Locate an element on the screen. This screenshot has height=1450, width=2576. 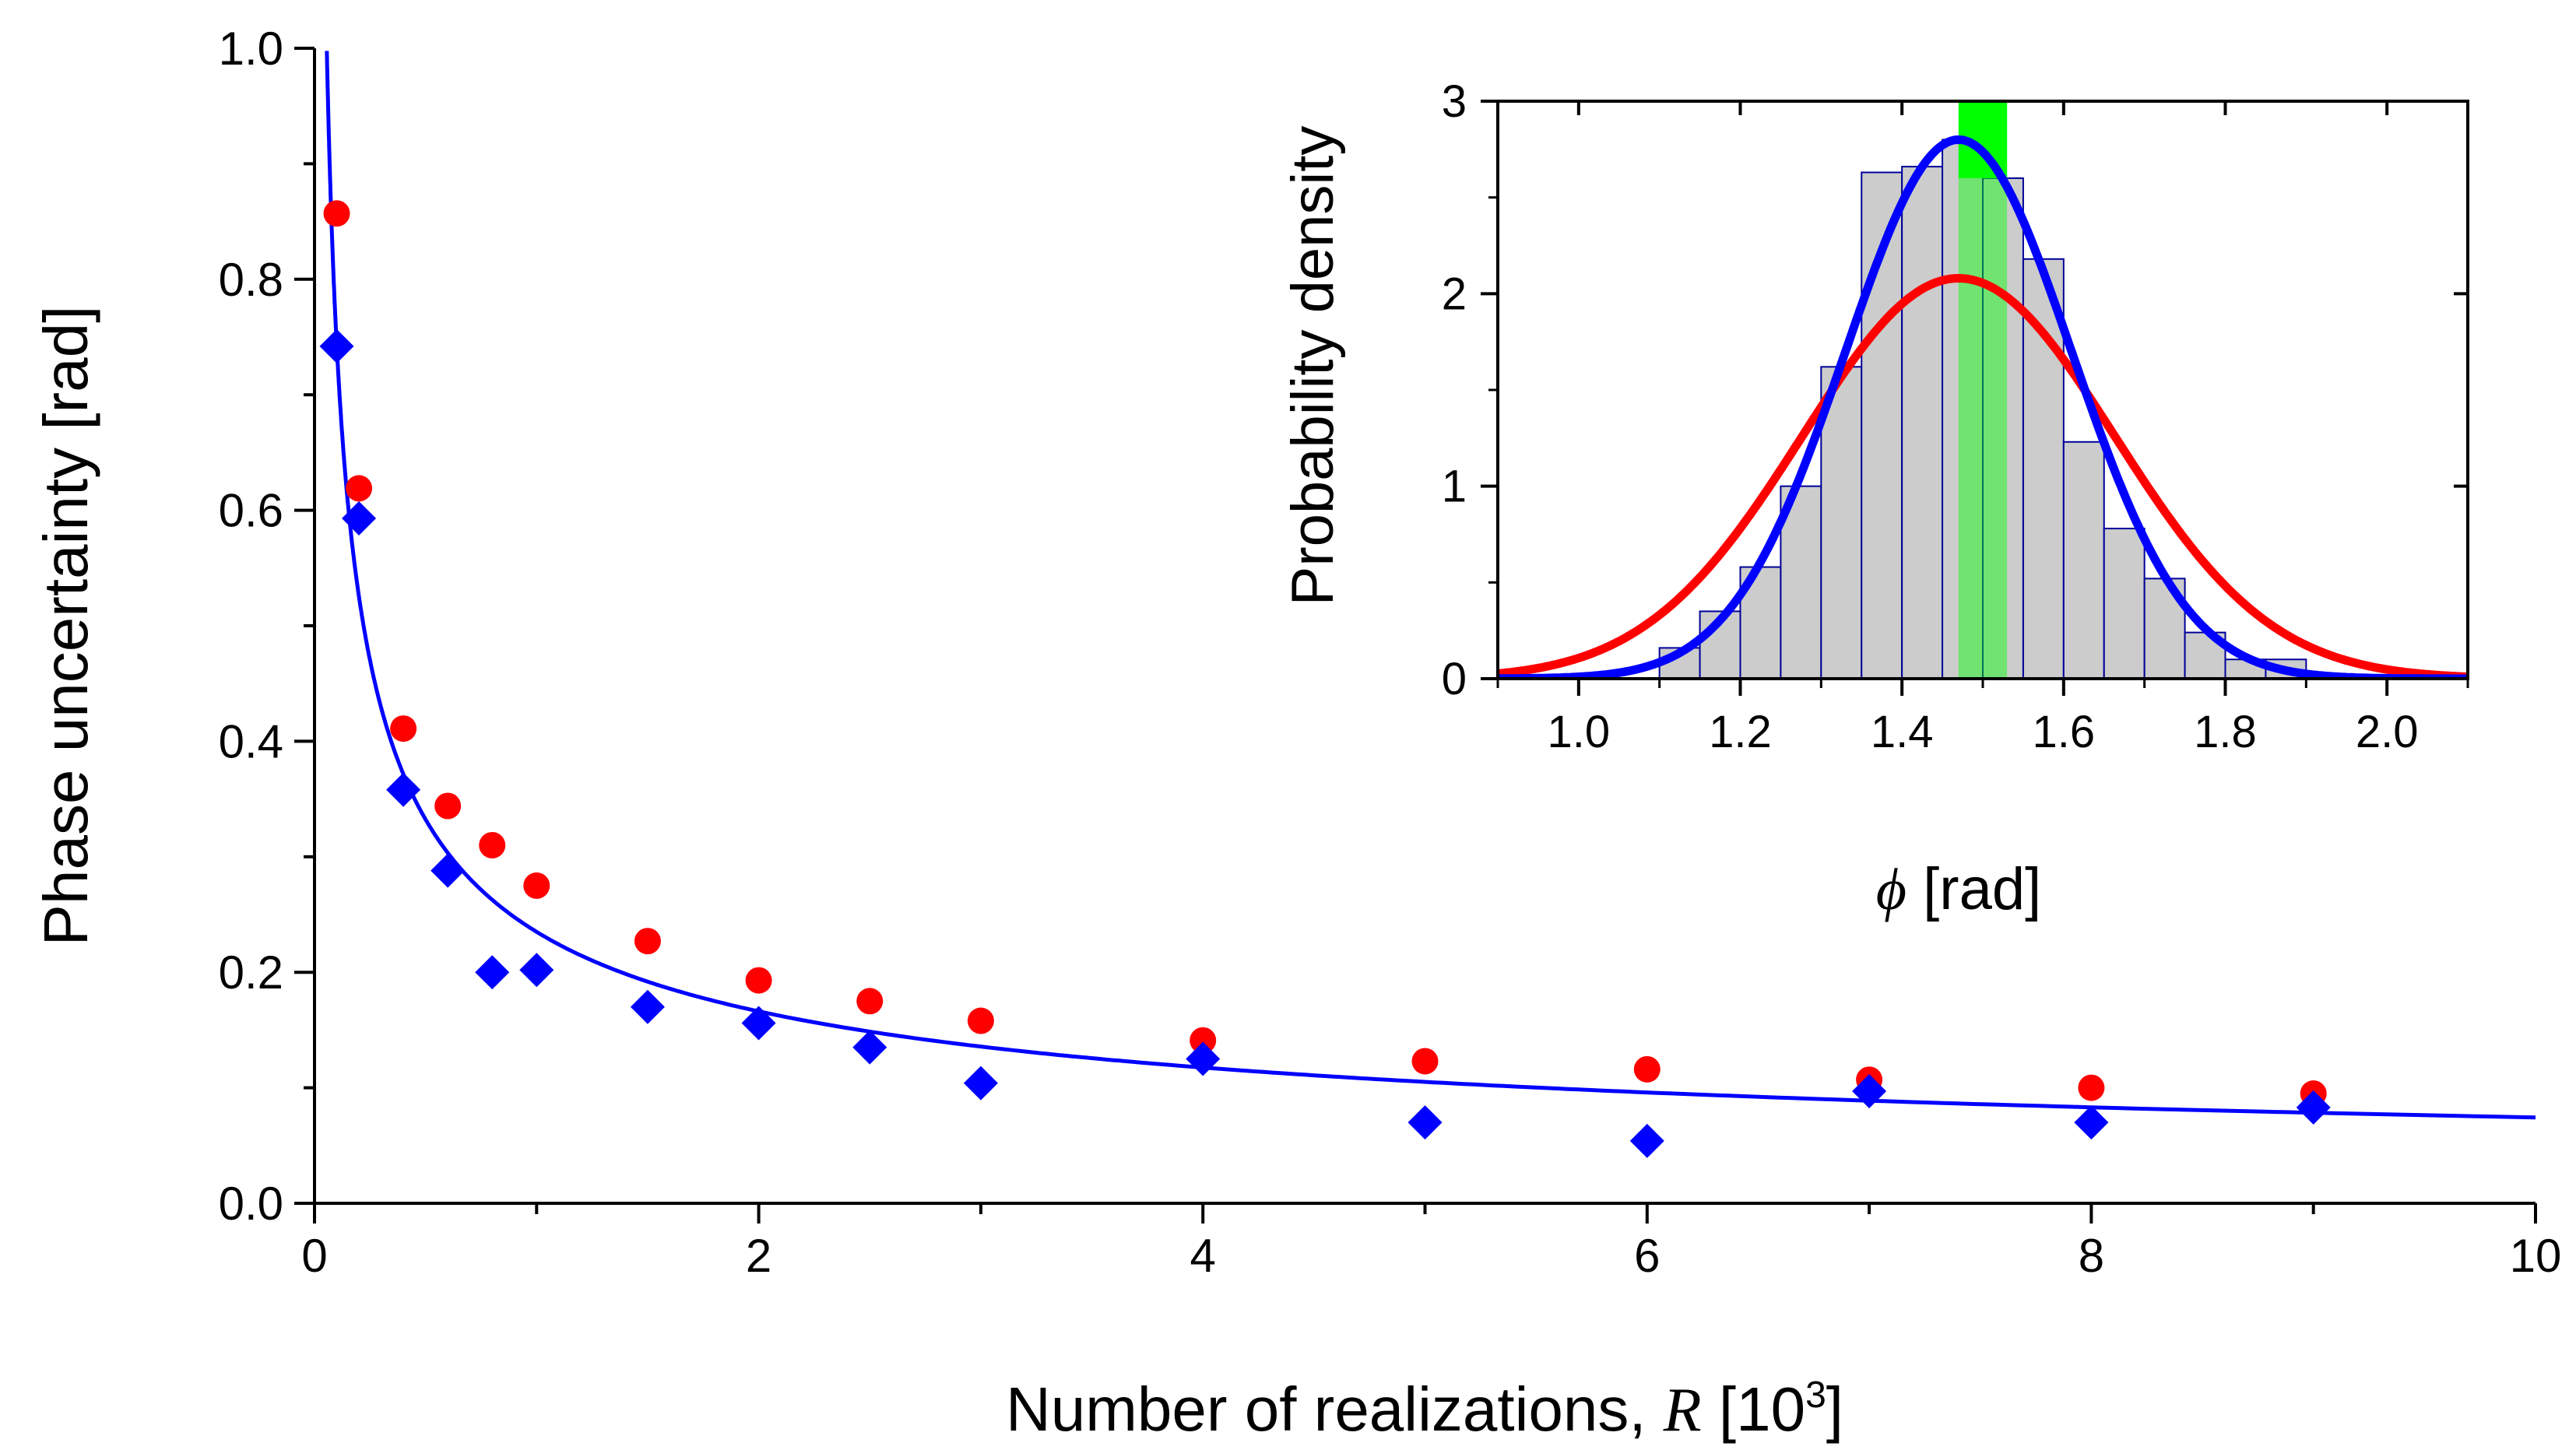
main-y-tick-label: 0.4 is located at coordinates (251, 741).